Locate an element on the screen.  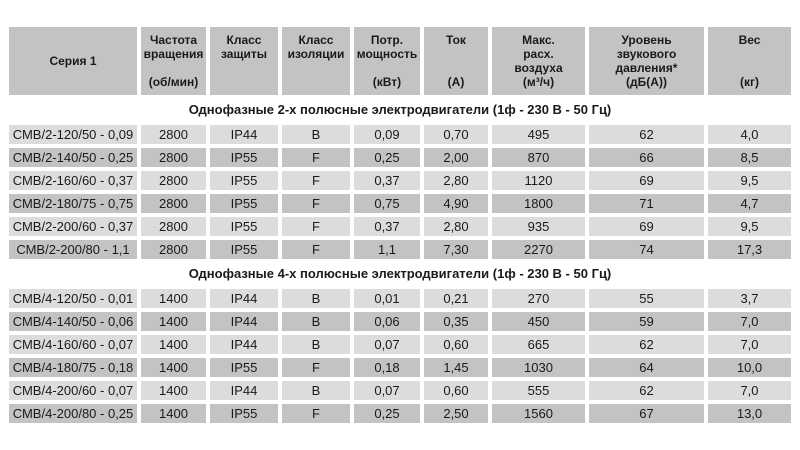
value-cell: 0,09 is located at coordinates (387, 134).